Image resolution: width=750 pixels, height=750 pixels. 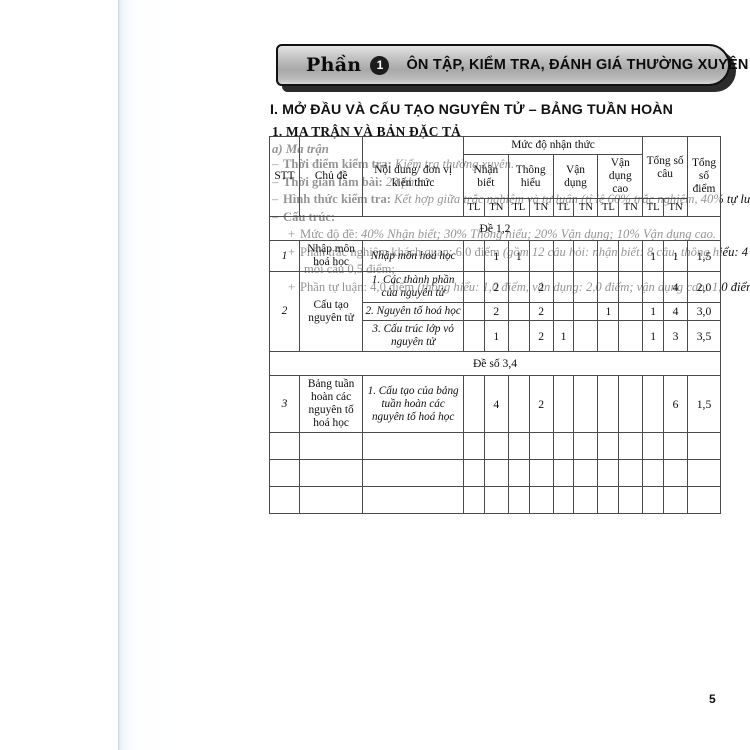 I want to click on cell-tong-so-diem: 2,0, so click(x=704, y=287).